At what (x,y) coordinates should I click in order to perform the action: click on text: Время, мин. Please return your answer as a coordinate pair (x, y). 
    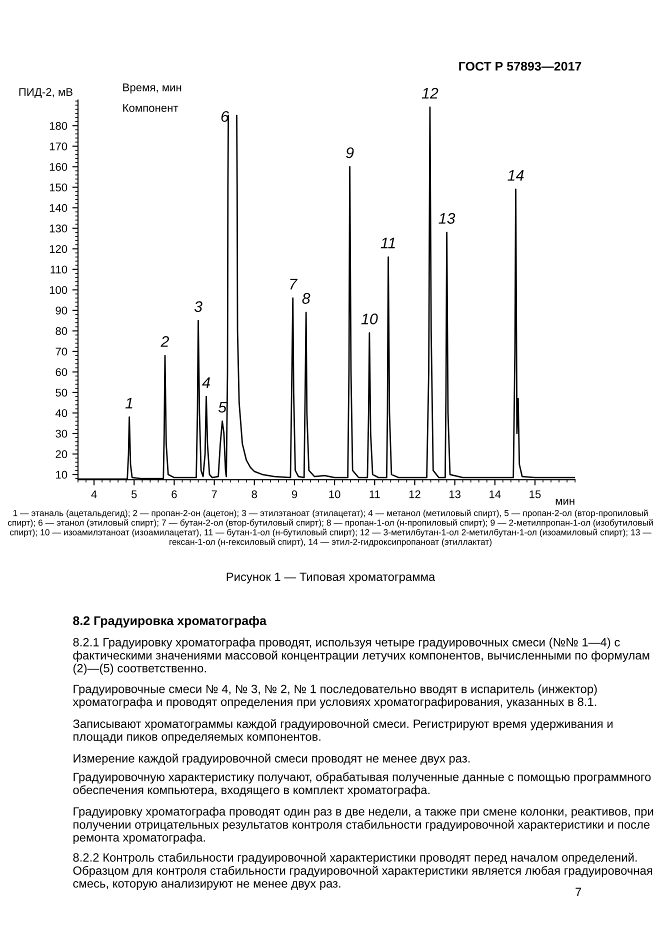
    Looking at the image, I should click on (152, 89).